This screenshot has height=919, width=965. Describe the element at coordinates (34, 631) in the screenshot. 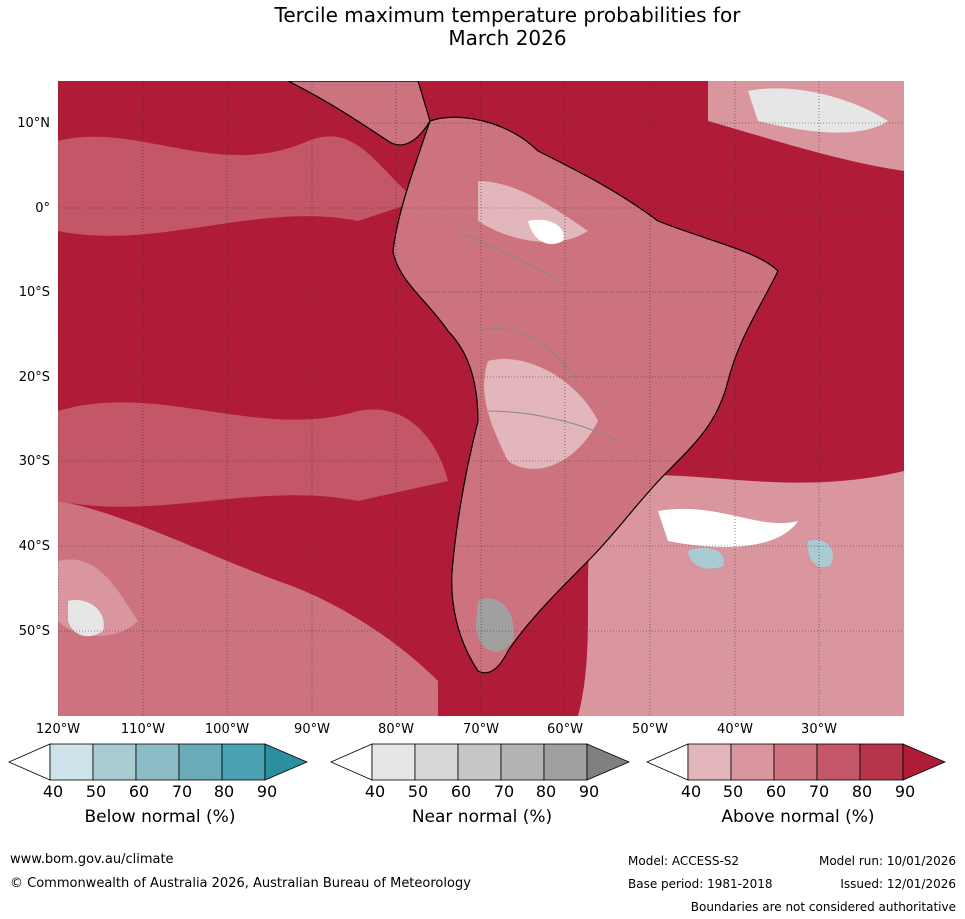

I see `lat-label-50s: 50°S` at that location.